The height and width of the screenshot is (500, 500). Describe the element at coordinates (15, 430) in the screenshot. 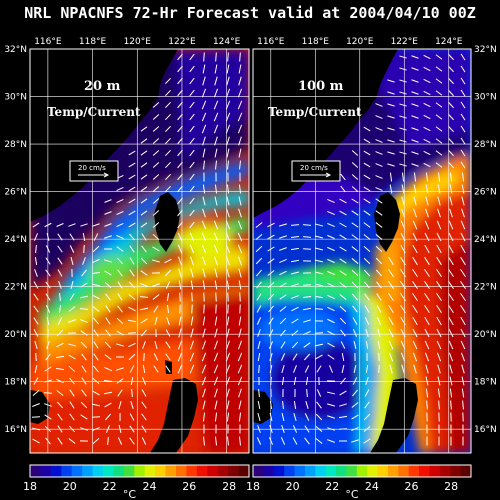

I see `latitude-label: 16°N` at that location.